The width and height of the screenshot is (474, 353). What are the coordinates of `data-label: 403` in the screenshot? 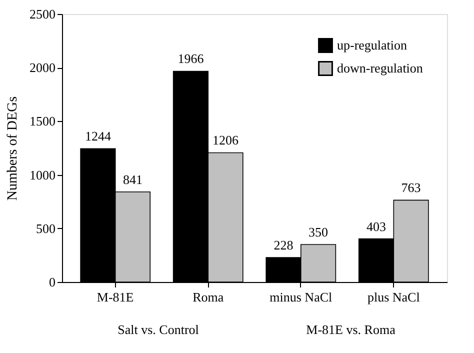 It's located at (376, 226).